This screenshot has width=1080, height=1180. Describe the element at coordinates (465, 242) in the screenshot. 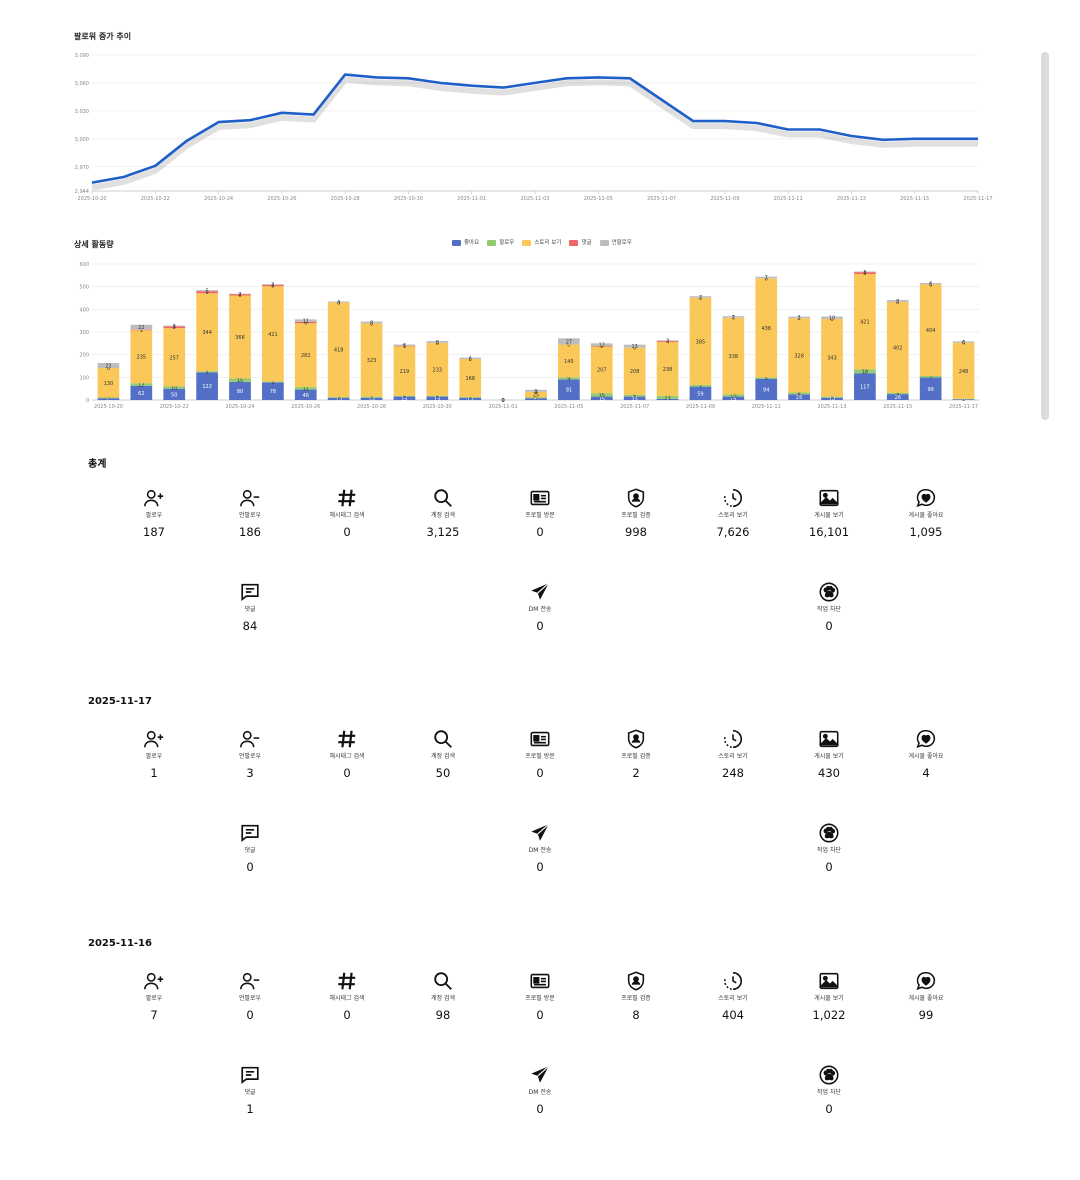

I see `legend-item: 좋아요` at that location.